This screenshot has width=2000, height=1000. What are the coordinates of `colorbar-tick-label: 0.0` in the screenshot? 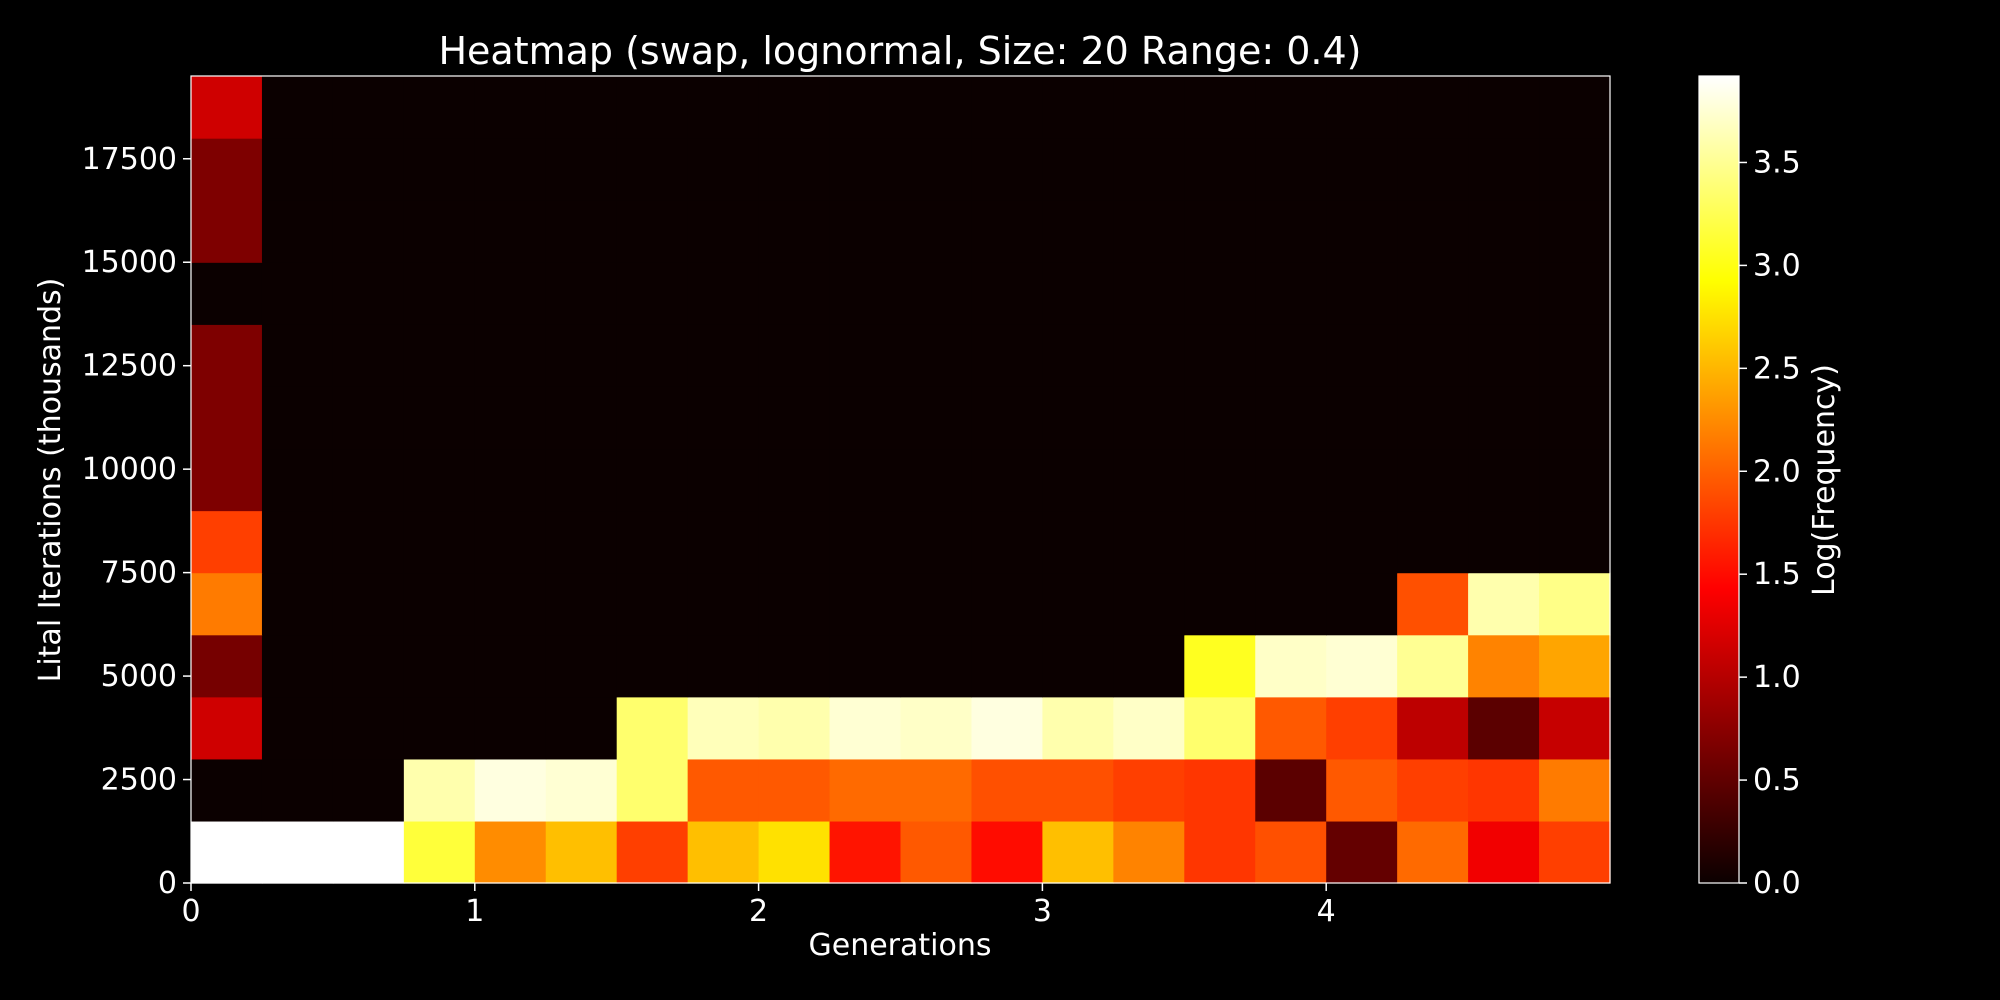 It's located at (1777, 883).